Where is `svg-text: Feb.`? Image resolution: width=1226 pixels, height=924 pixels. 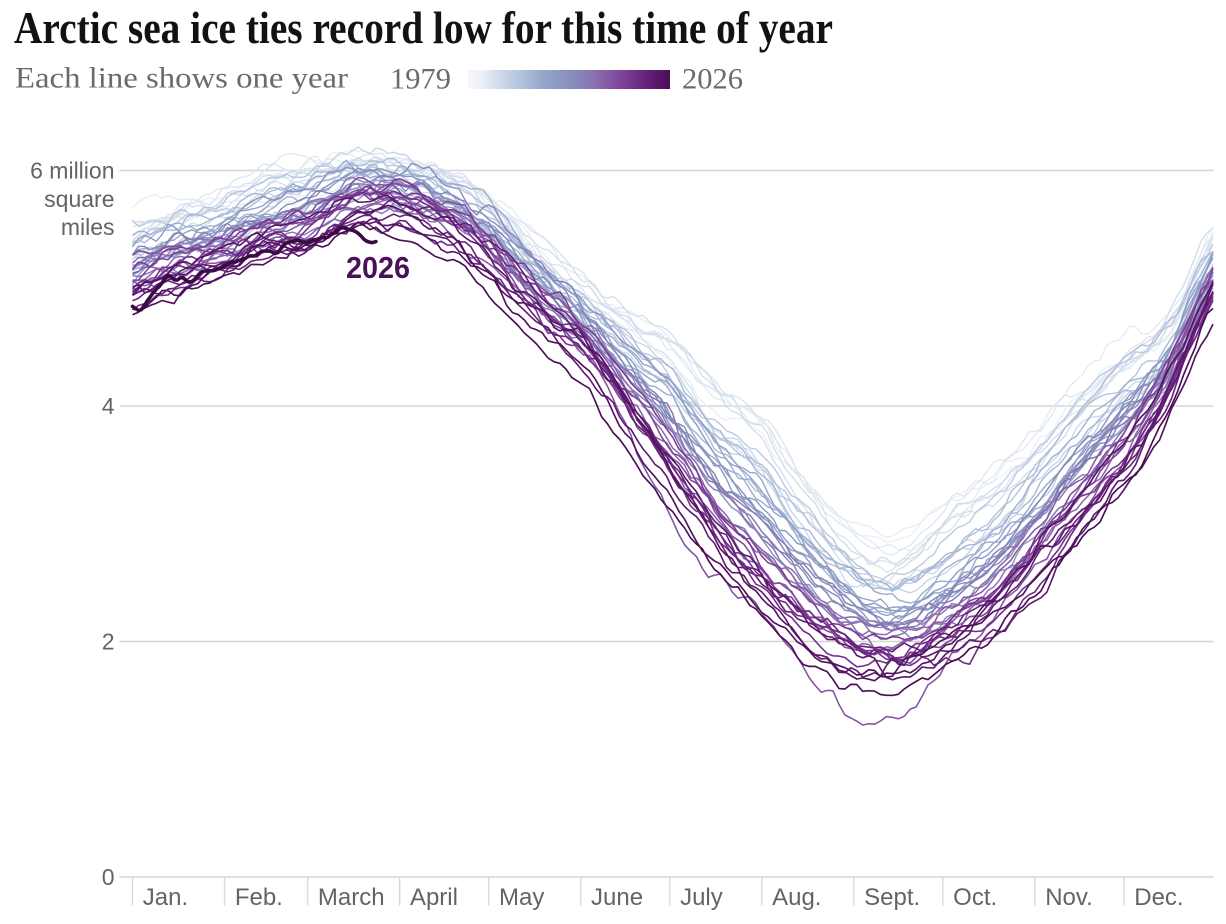
svg-text: Feb. is located at coordinates (259, 897).